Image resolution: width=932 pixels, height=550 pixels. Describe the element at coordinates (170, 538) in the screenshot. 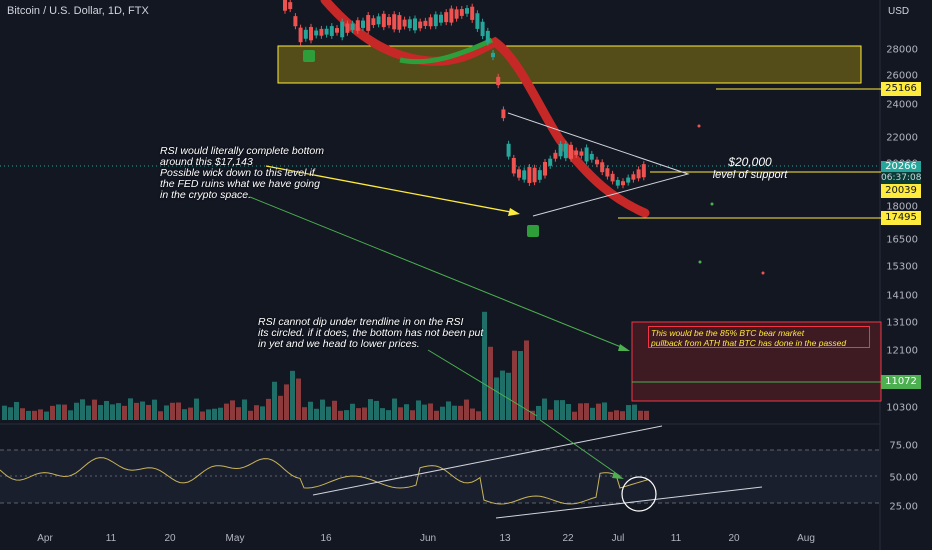

I see `time-axis-label: 20` at that location.